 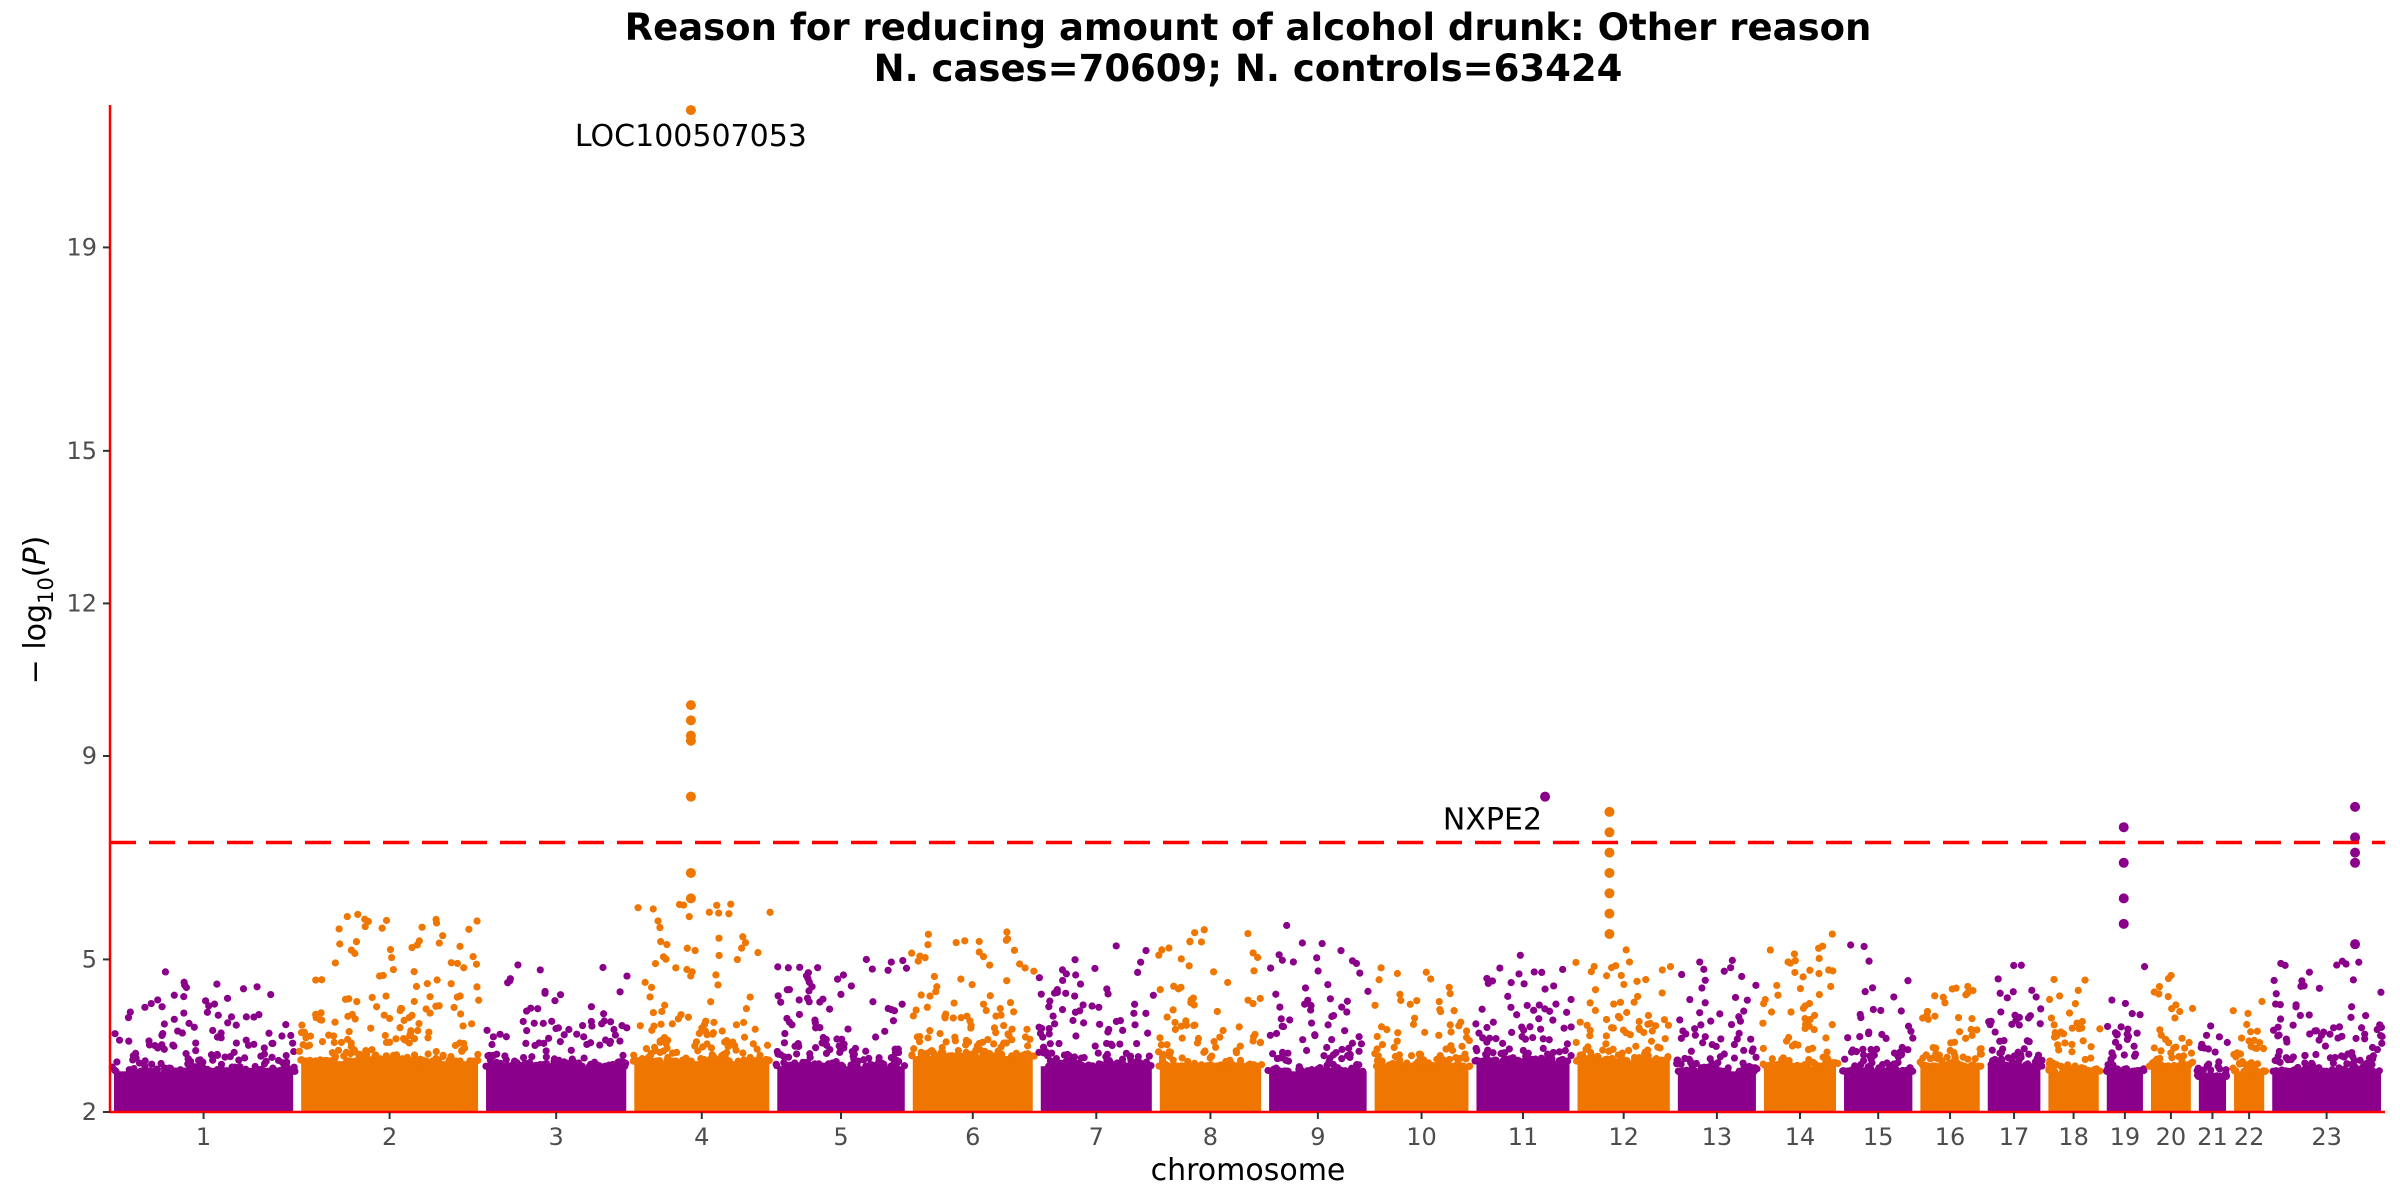 What do you see at coordinates (1421, 1137) in the screenshot?
I see `x-tick-label: 10` at bounding box center [1421, 1137].